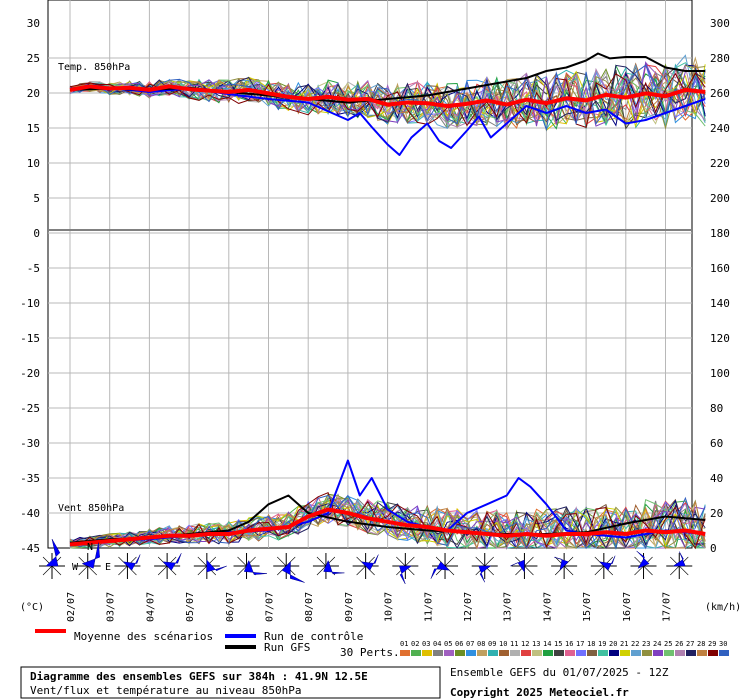  I want to click on temp-panel-label: Temp. 850hPa, so click(94, 67).